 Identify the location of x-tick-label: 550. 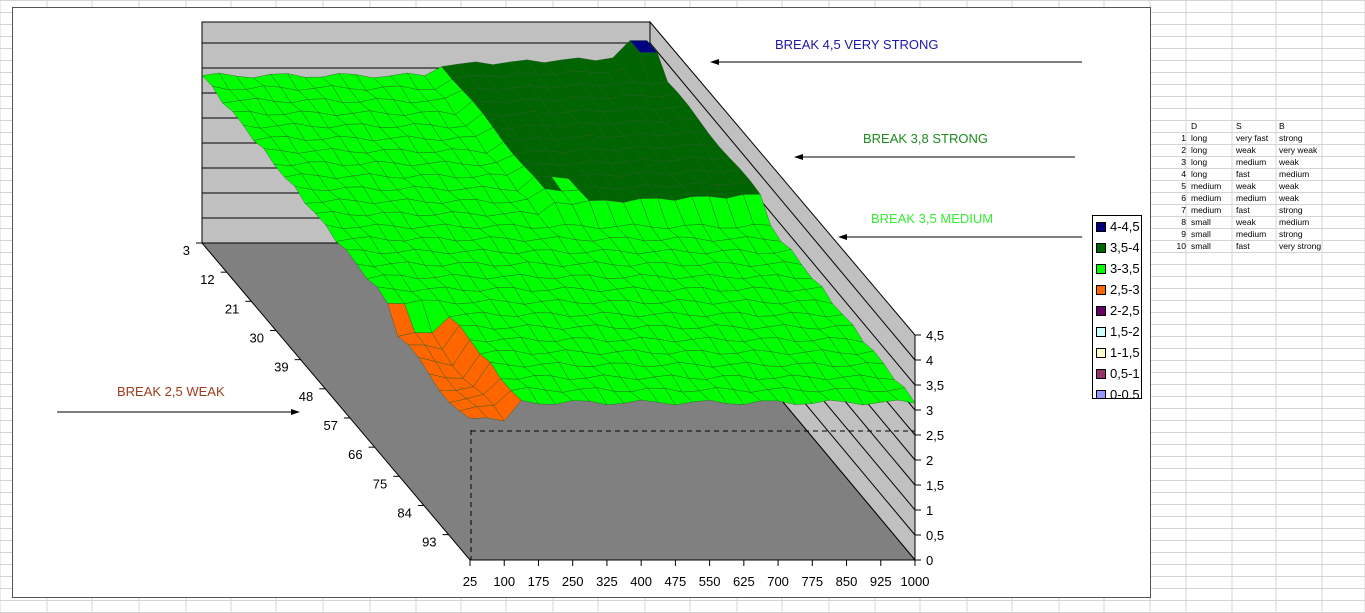
(710, 581).